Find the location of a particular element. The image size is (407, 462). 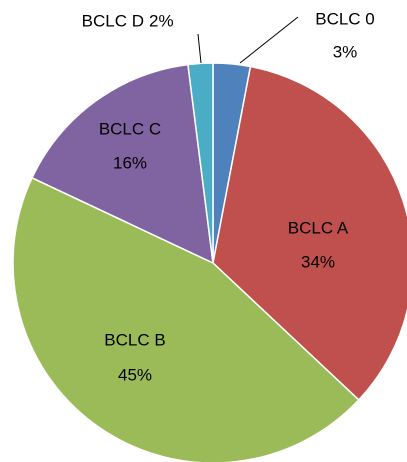

slice-value: 2% is located at coordinates (161, 20).